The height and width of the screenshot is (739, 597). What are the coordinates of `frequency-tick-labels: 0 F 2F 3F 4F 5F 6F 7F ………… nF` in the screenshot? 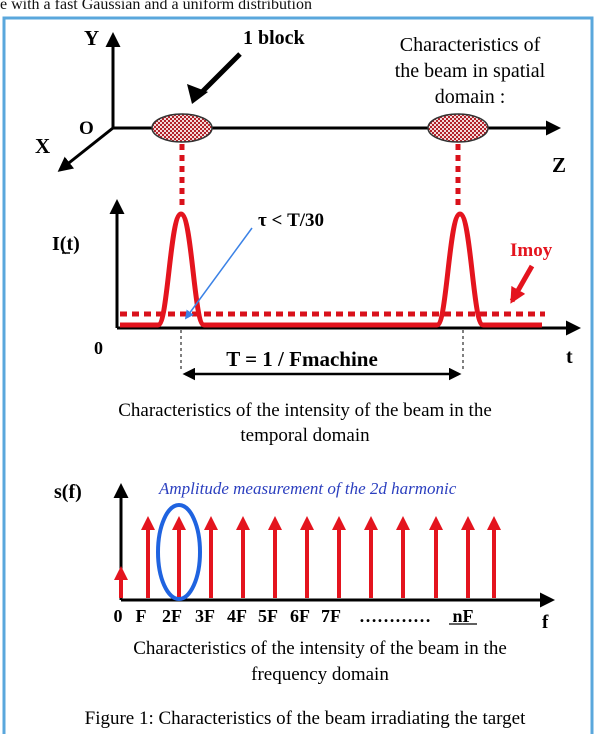 It's located at (294, 616).